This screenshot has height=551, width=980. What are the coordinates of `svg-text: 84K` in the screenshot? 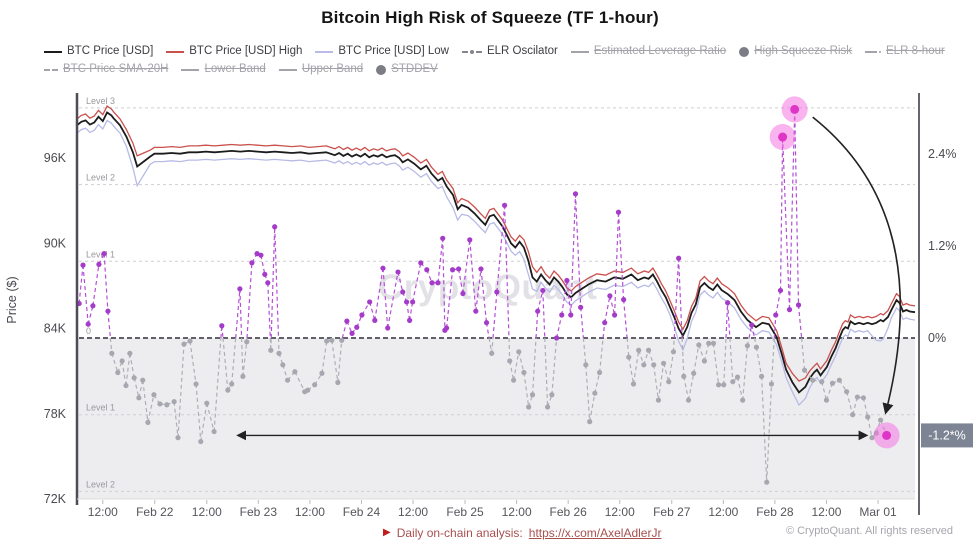 It's located at (55, 329).